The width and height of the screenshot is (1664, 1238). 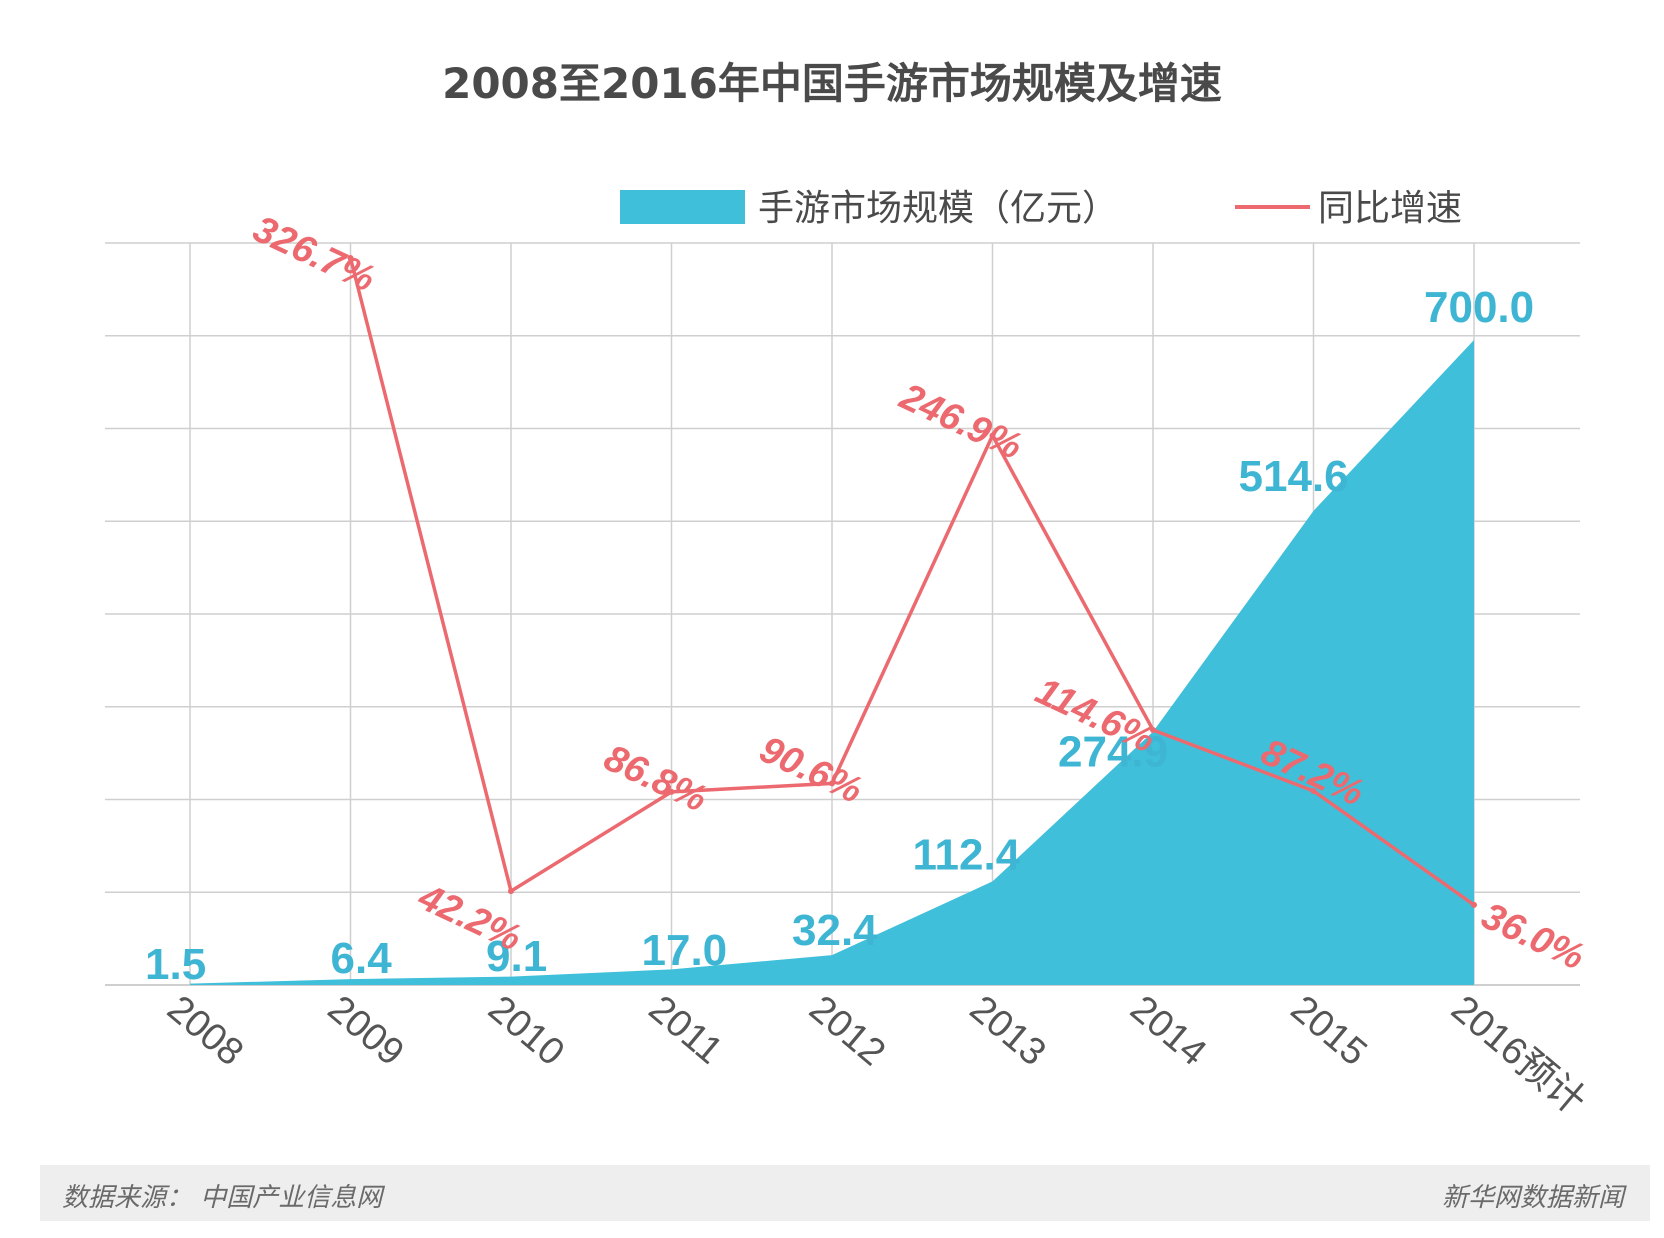 What do you see at coordinates (686, 1030) in the screenshot?
I see `x-tick-label: 2011` at bounding box center [686, 1030].